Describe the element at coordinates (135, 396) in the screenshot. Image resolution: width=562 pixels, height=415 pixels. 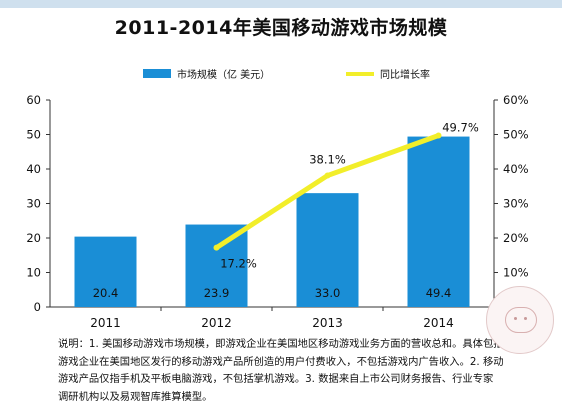
I see `note-line-4: 调研机构以及易观智库推算模型。` at that location.